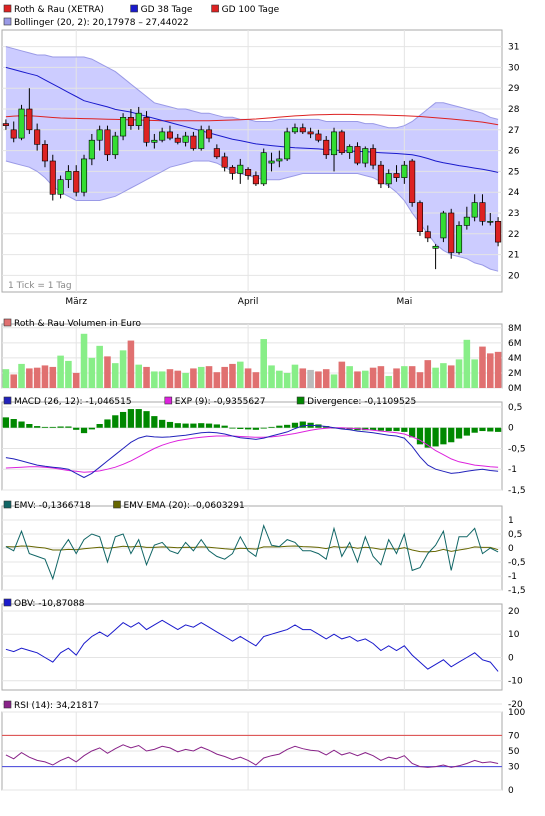  I want to click on x-tick-label: März, so click(76, 302).